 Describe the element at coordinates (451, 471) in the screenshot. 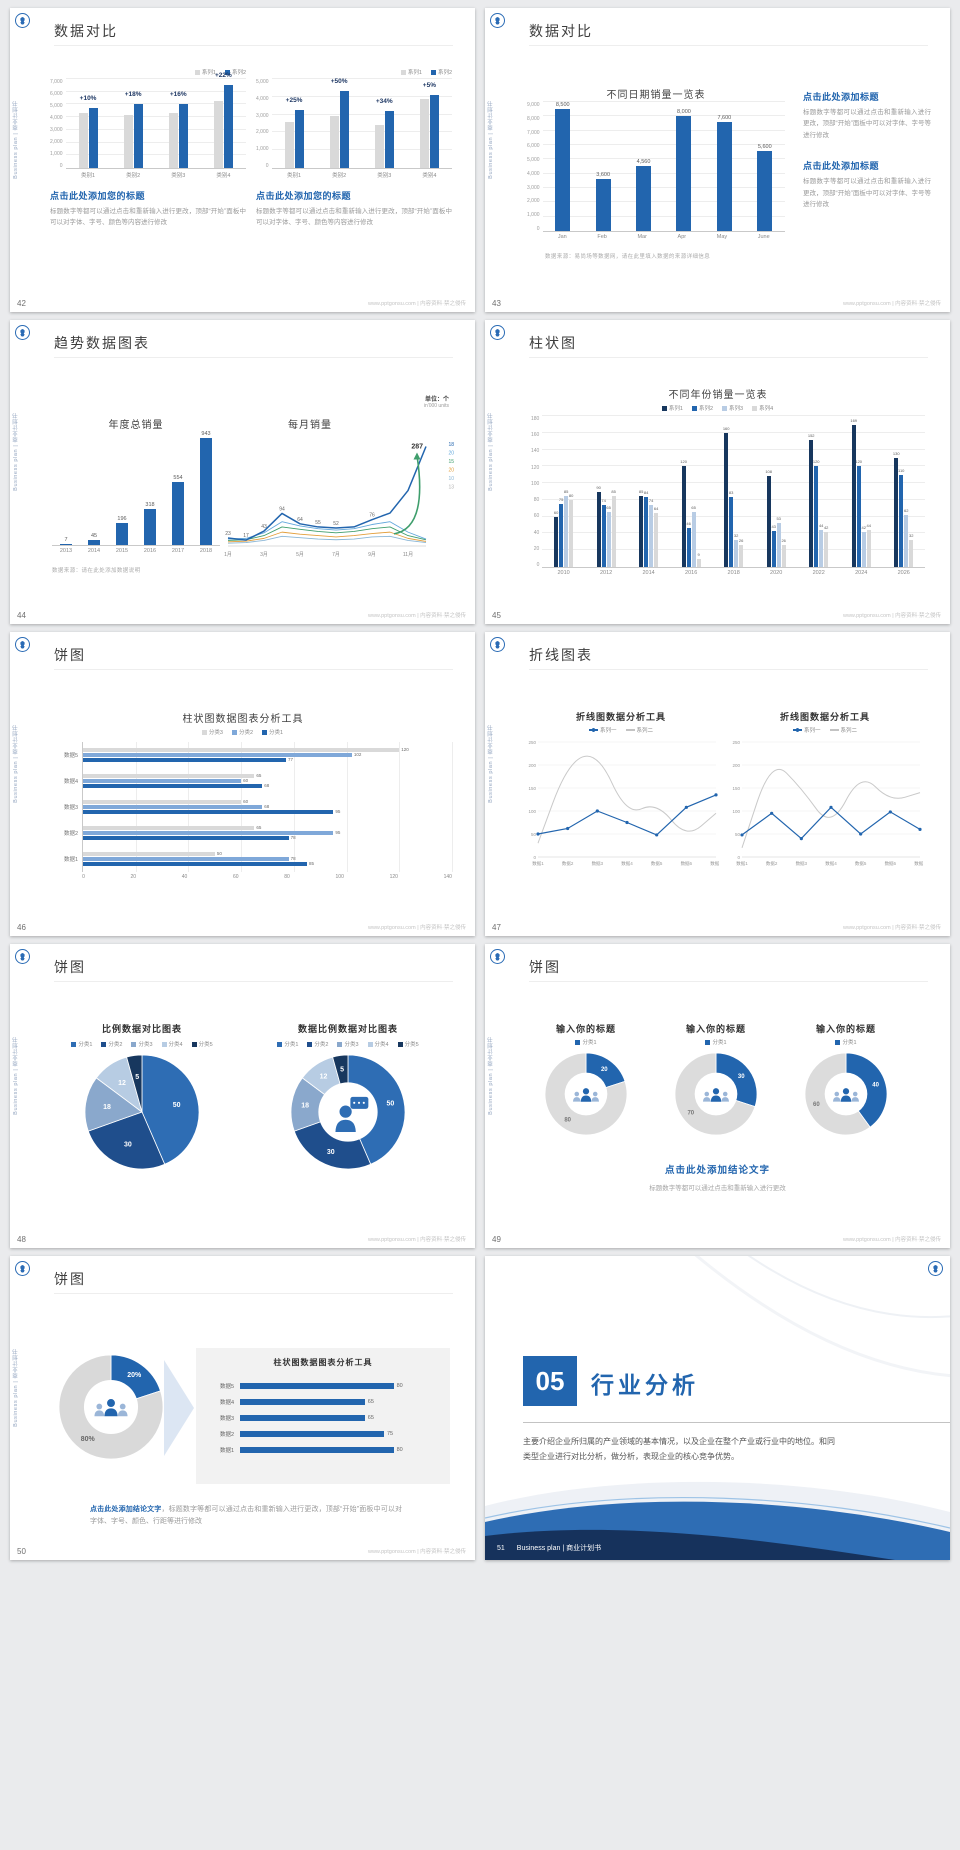

I see `text: 20` at that location.